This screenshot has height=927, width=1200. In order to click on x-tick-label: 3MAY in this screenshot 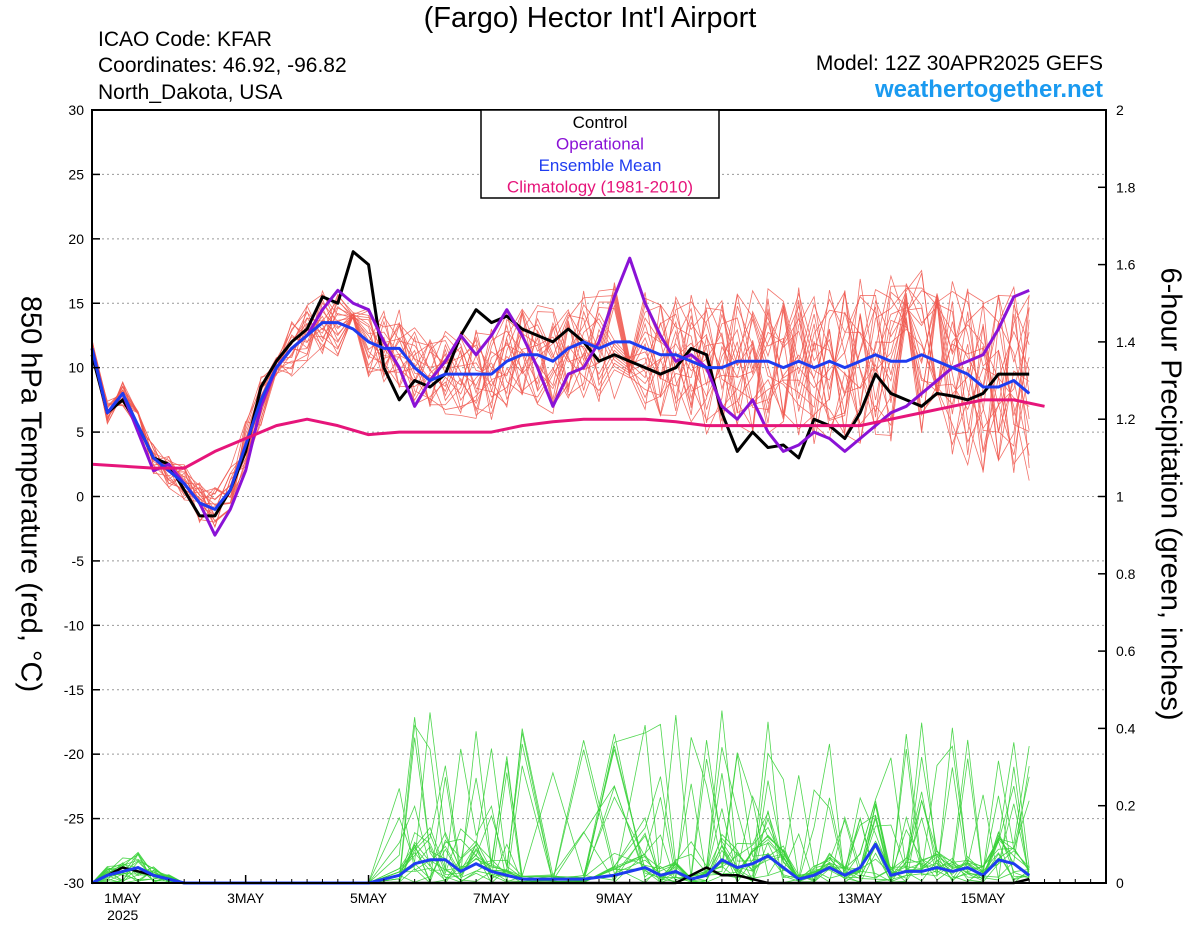, I will do `click(246, 898)`.